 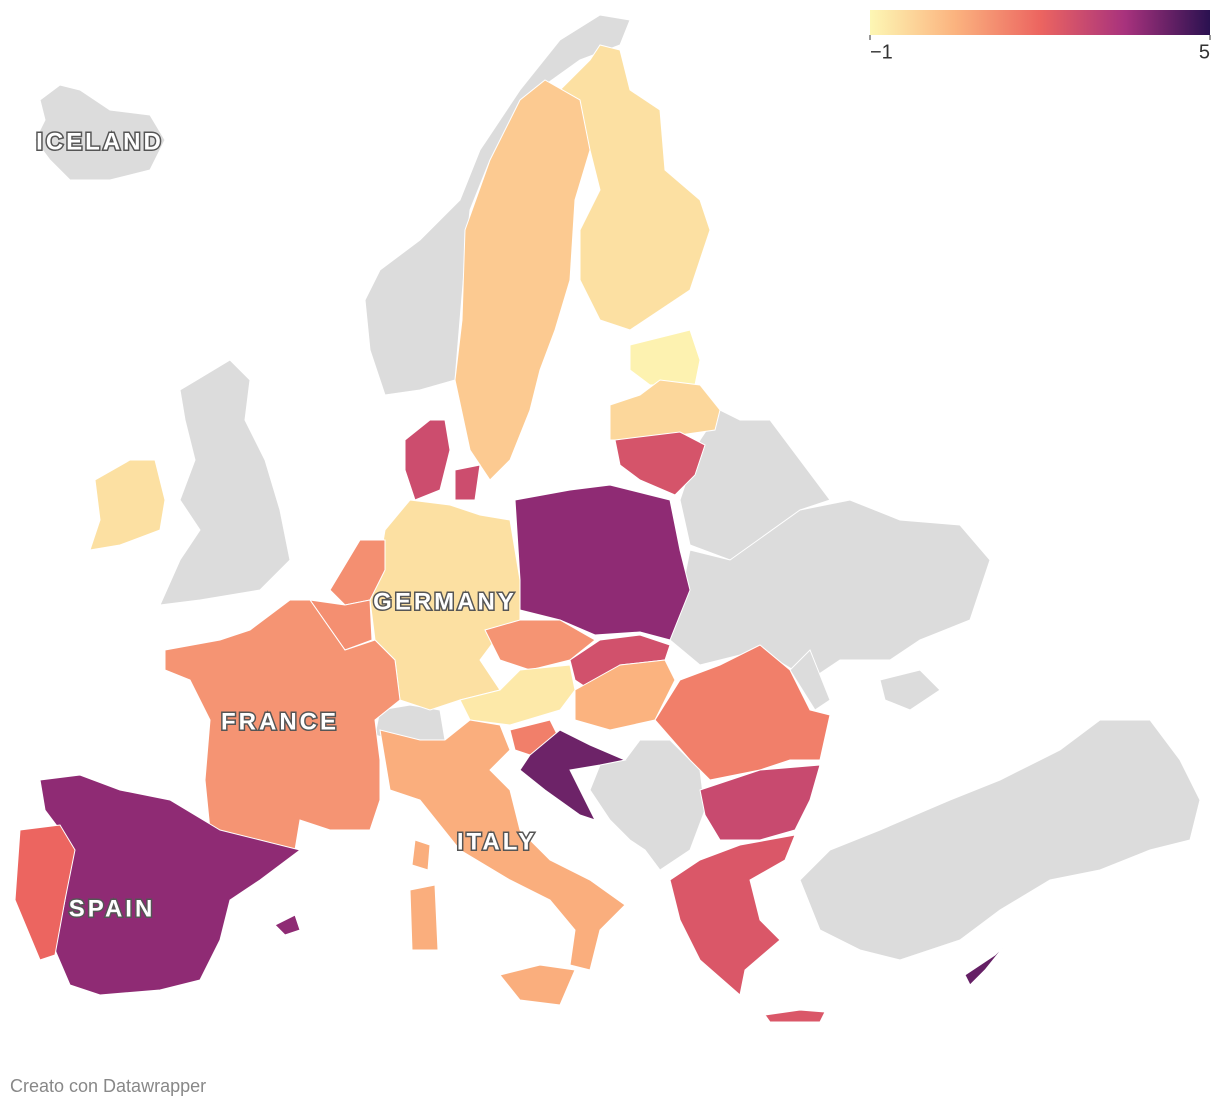 I want to click on region-label: FRANCE, so click(x=280, y=721).